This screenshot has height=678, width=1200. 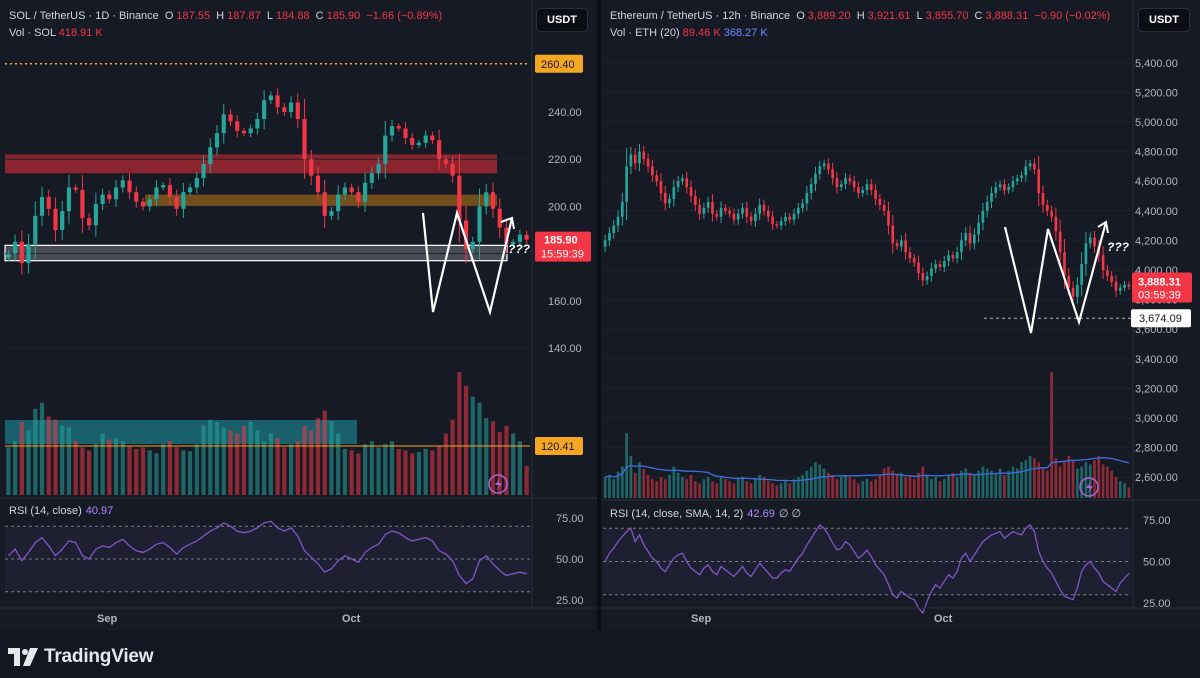 I want to click on eth-volume-label: Vol · ETH (20), so click(x=645, y=33).